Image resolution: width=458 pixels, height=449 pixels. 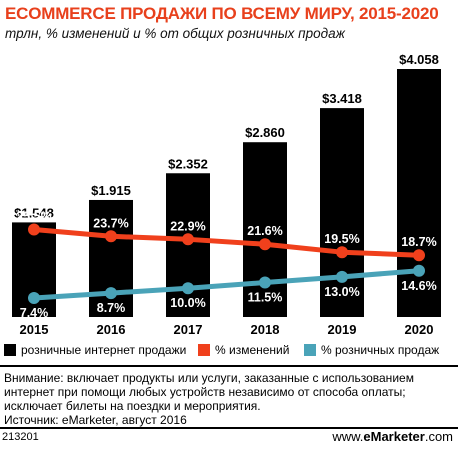 I want to click on legend-label: % изменений, so click(x=252, y=350).